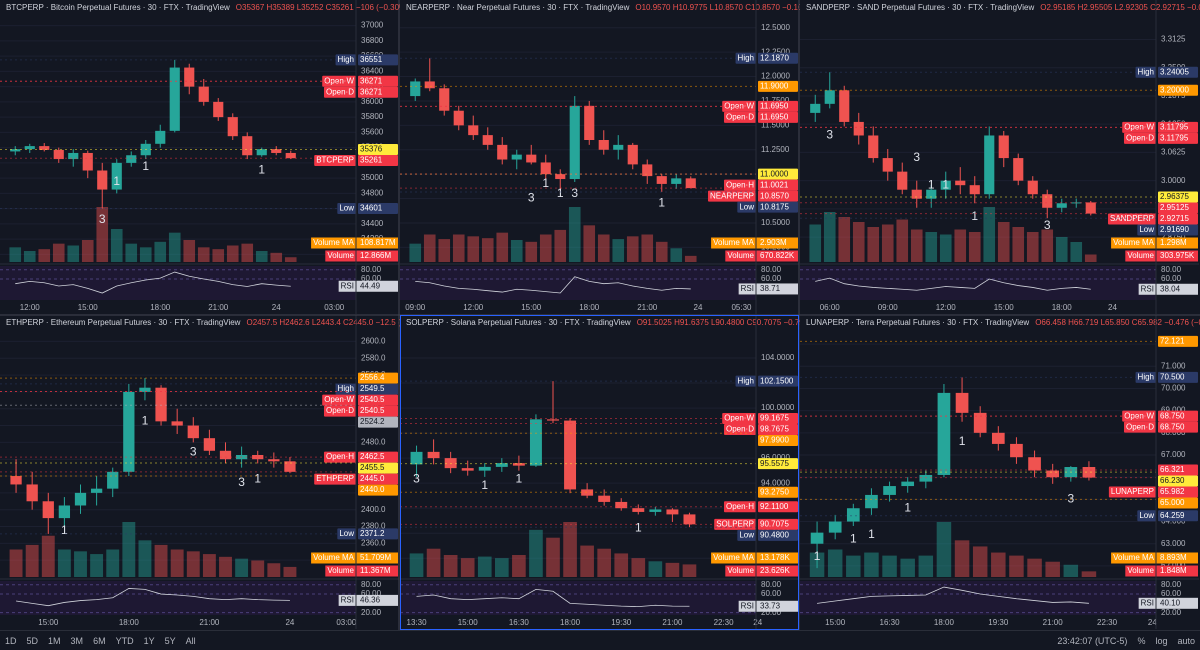  What do you see at coordinates (774, 429) in the screenshot?
I see `price-tag-label: 98.7675` at bounding box center [774, 429].